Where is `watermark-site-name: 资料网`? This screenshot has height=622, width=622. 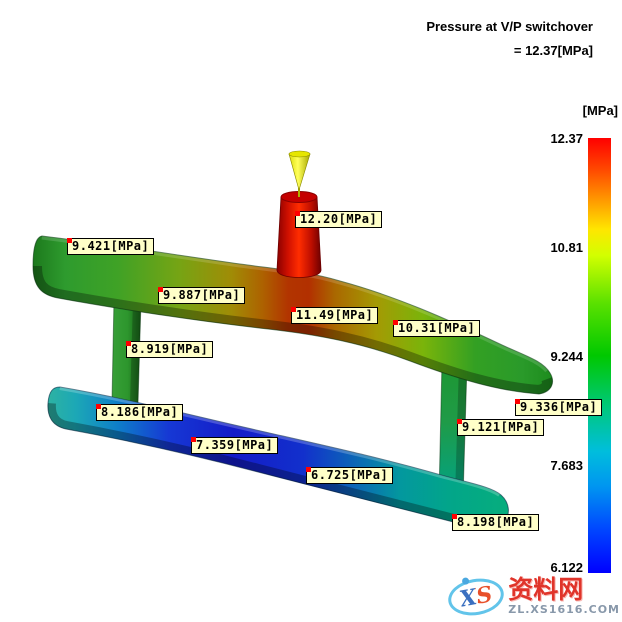 watermark-site-name: 资料网 is located at coordinates (546, 589).